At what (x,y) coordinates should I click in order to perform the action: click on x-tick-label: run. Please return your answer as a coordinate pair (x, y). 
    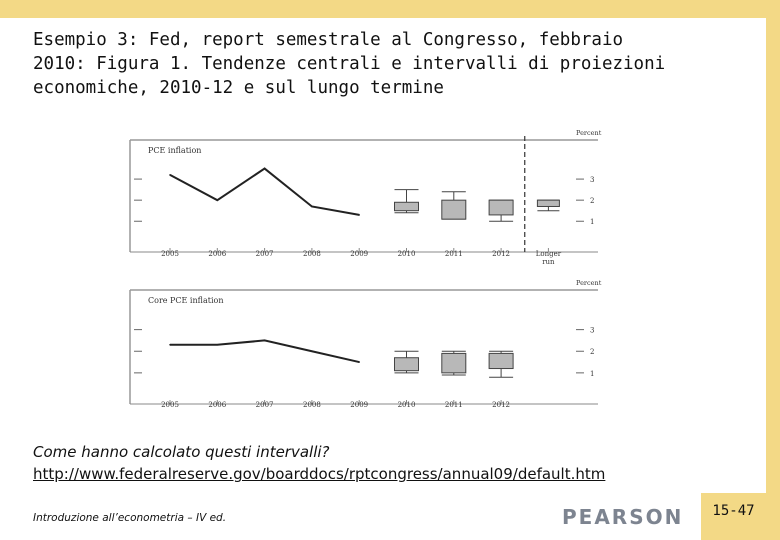
    Looking at the image, I should click on (548, 262).